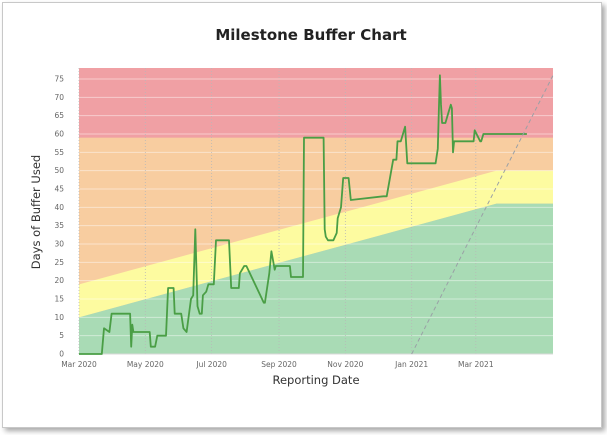 The height and width of the screenshot is (435, 607). I want to click on y-tick-label: 65, so click(59, 115).